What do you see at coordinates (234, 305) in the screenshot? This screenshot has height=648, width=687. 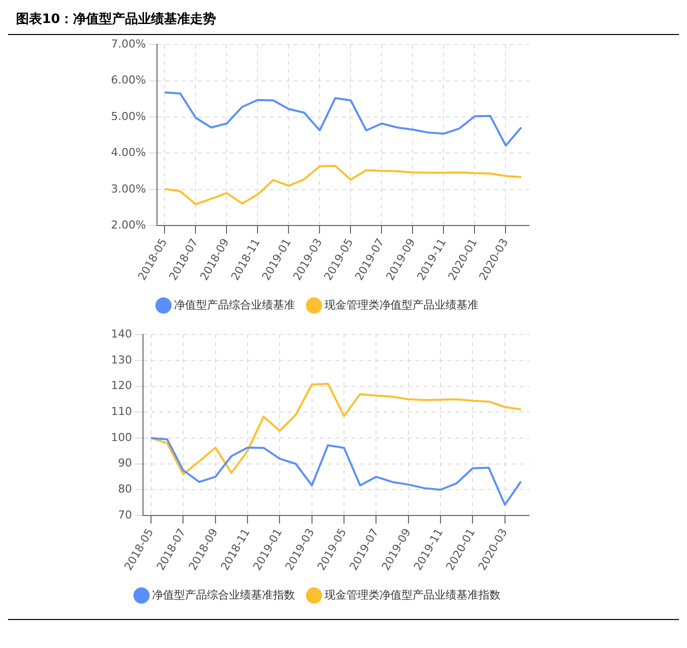 I see `legend-label: 净值型产品综合业绩基准` at bounding box center [234, 305].